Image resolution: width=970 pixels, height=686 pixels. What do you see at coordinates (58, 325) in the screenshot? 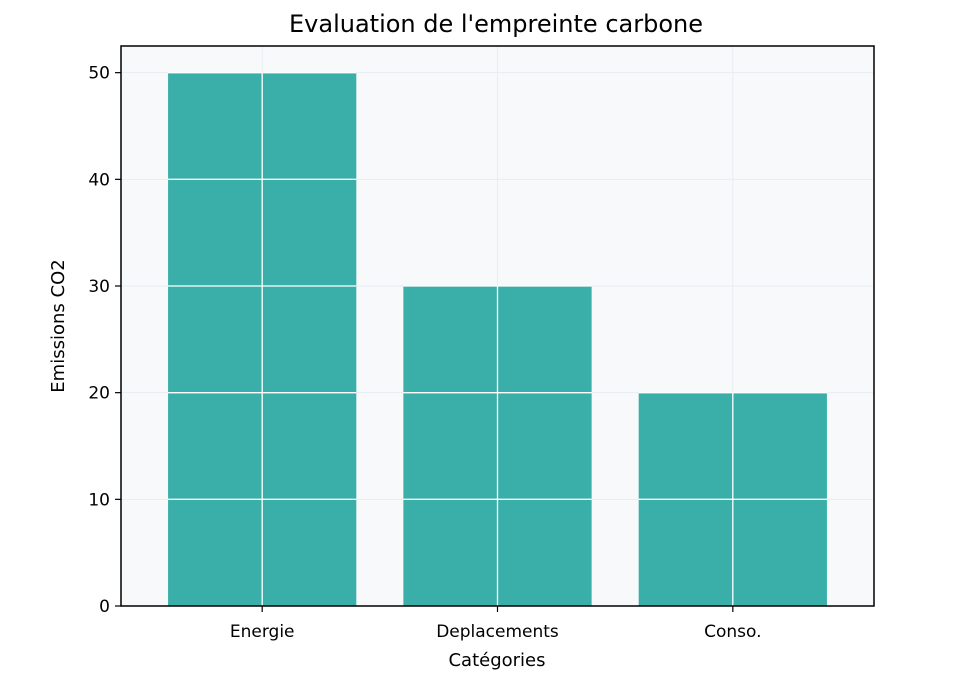
I see `y-axis-label: Emissions CO2` at bounding box center [58, 325].